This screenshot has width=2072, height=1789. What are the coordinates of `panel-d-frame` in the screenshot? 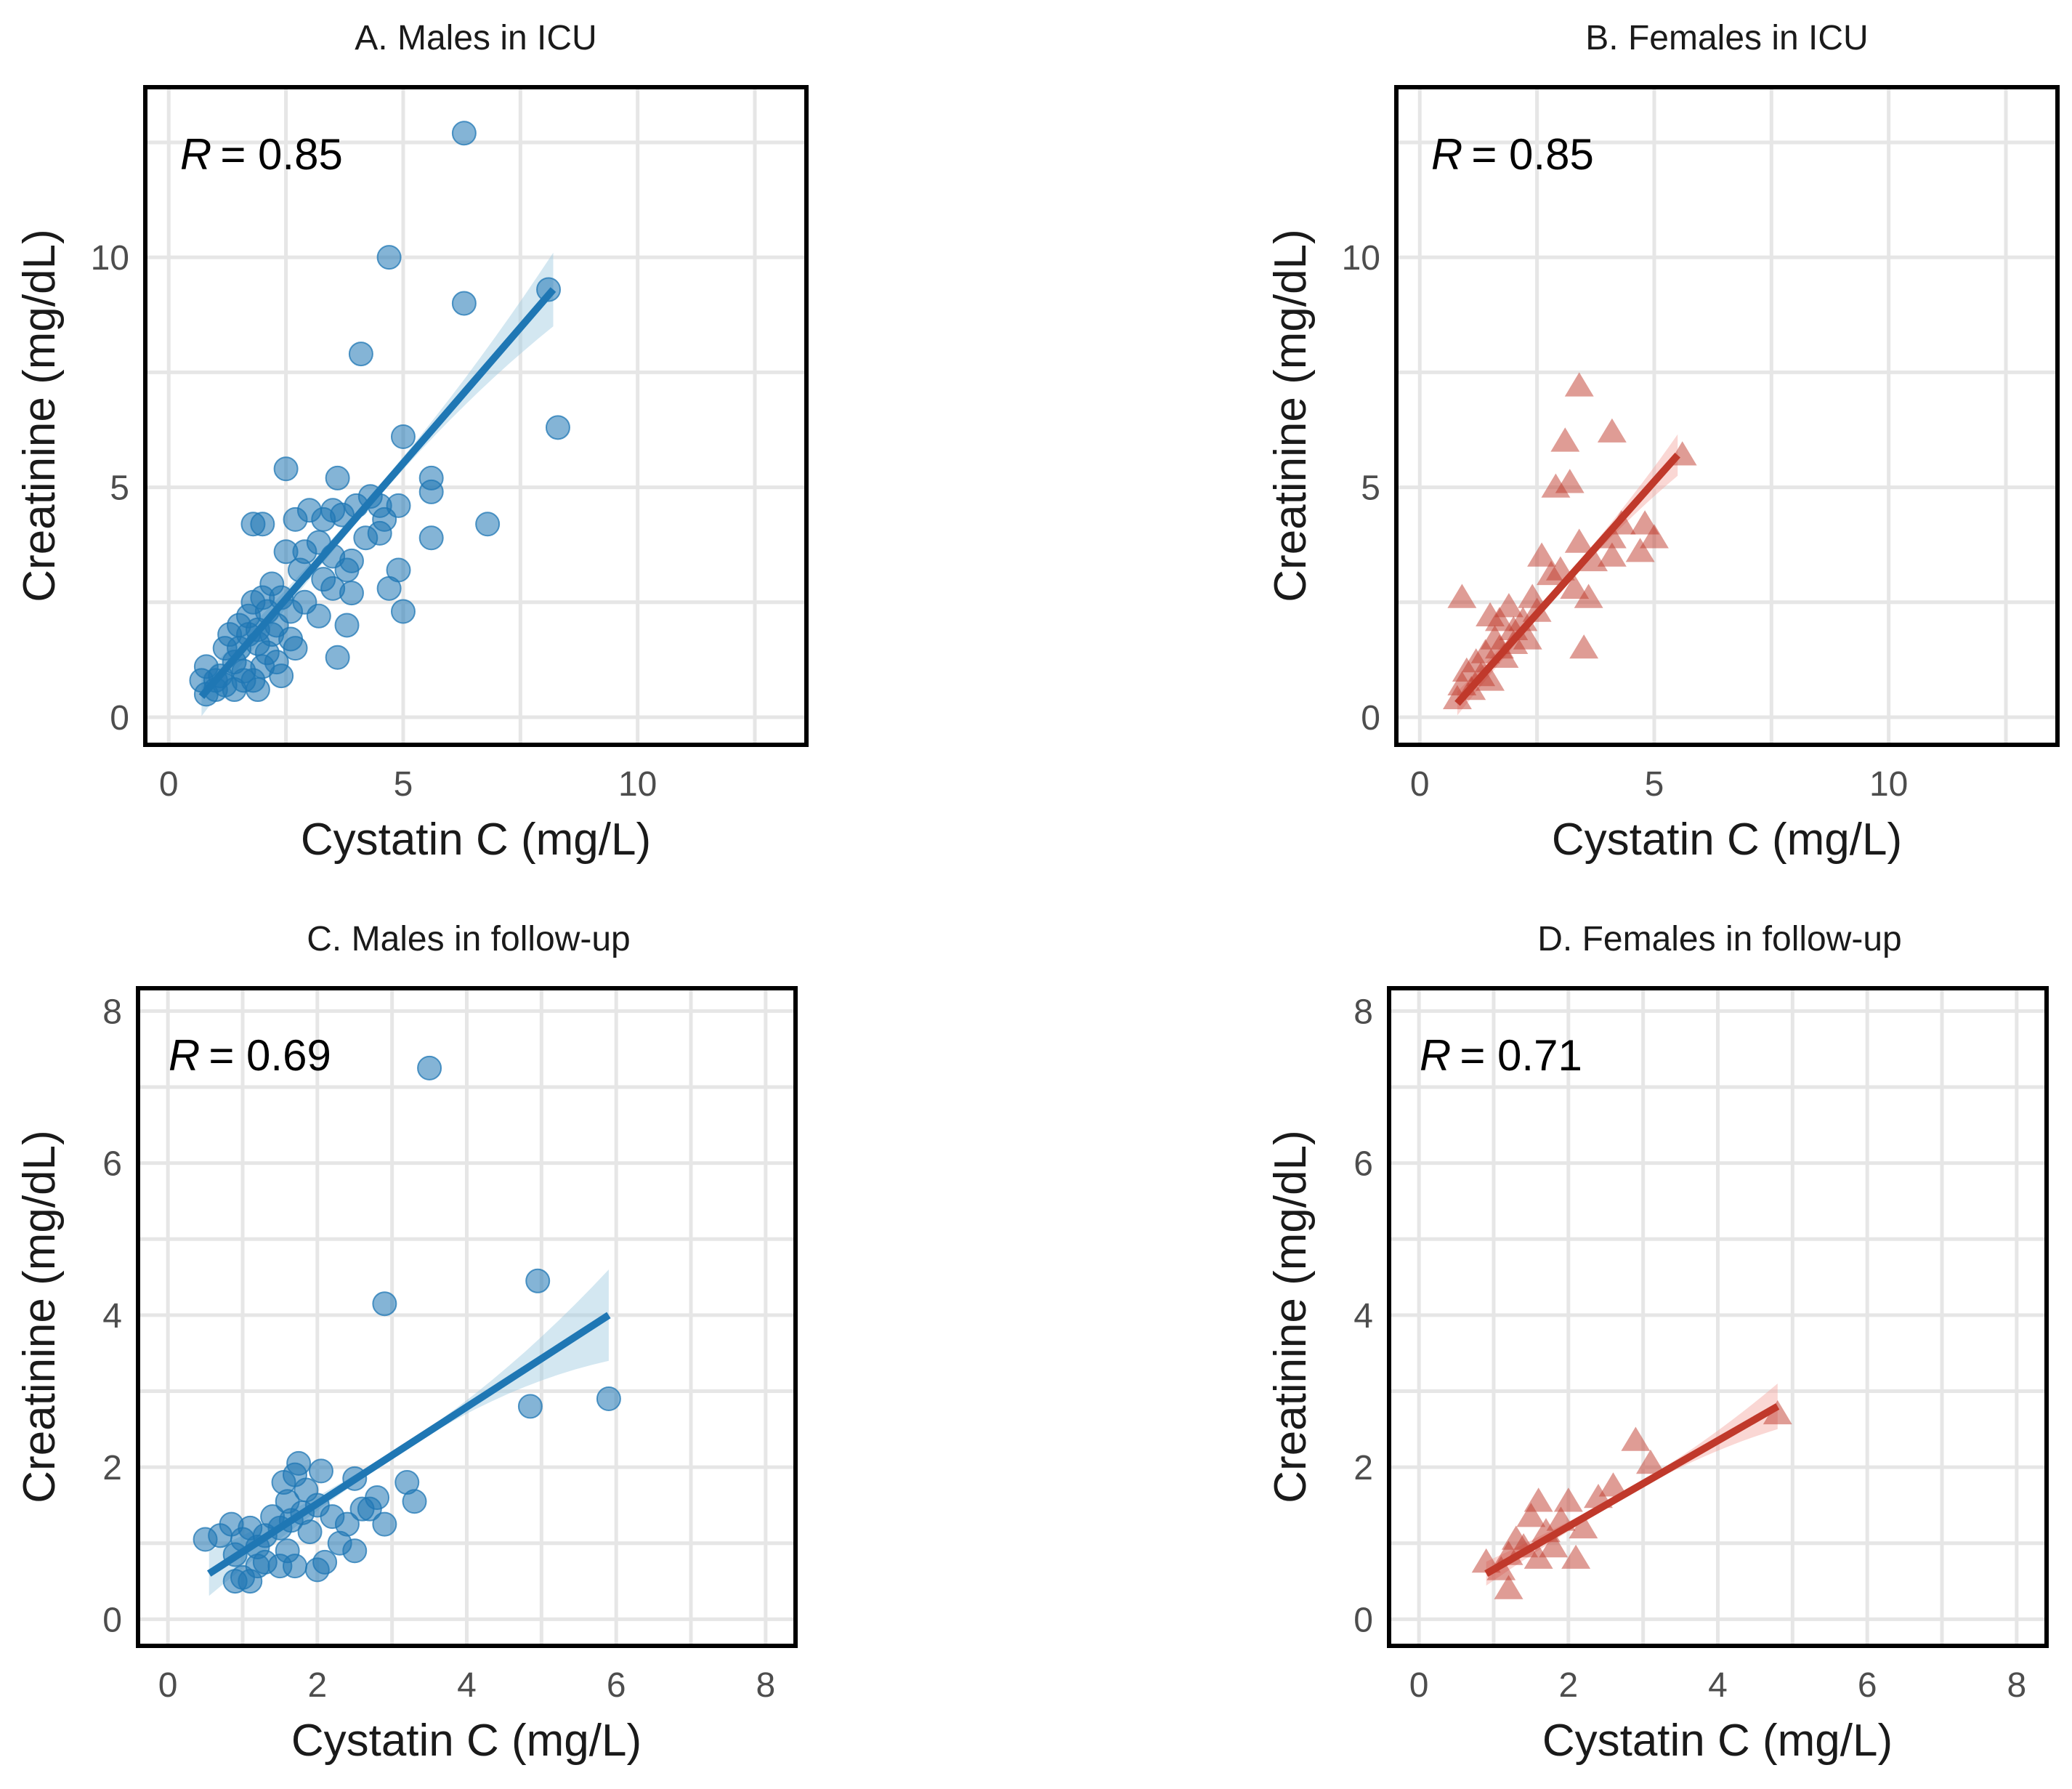 It's located at (1718, 1317).